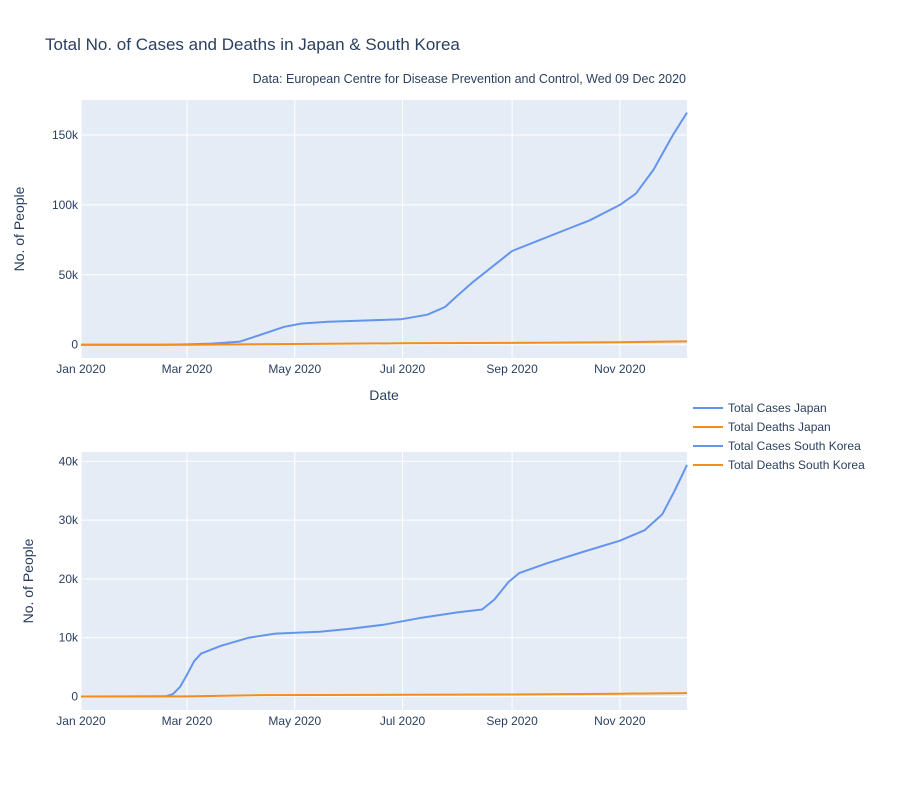 This screenshot has height=800, width=900. Describe the element at coordinates (187, 721) in the screenshot. I see `bottom-x-tick-label: Mar 2020` at that location.